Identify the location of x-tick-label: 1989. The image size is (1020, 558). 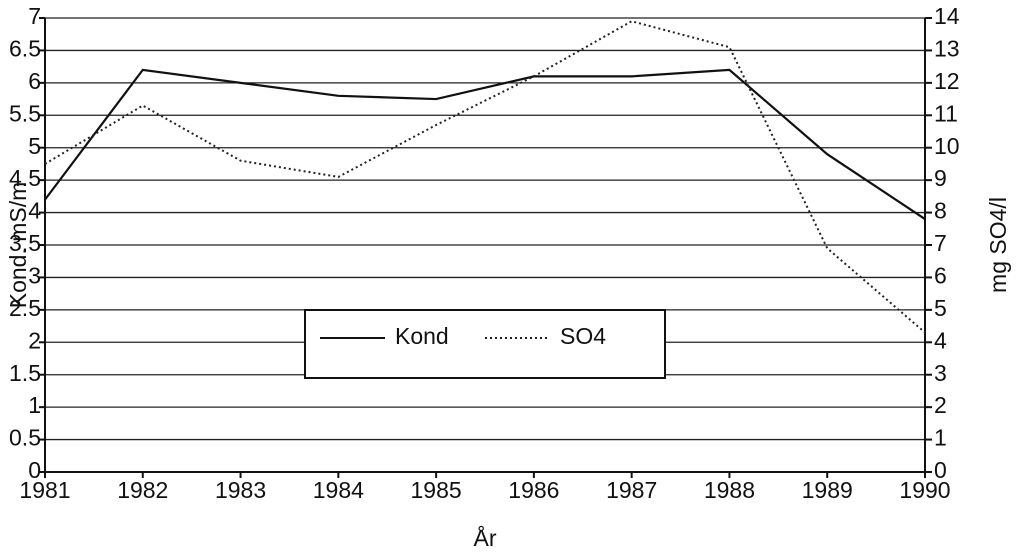
(827, 490).